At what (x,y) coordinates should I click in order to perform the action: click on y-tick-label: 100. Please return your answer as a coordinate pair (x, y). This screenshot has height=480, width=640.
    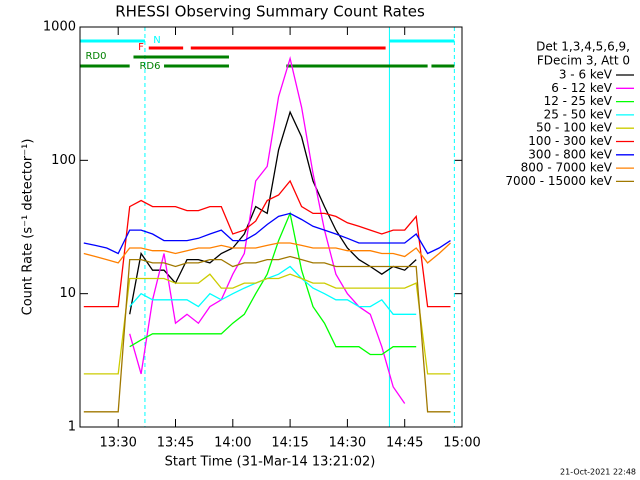
    Looking at the image, I should click on (63, 160).